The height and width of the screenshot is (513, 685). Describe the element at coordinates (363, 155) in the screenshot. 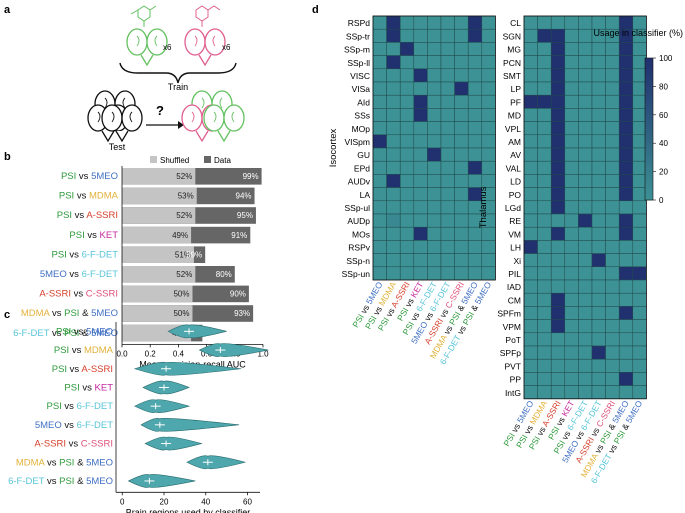

I see `row-label: GU` at that location.